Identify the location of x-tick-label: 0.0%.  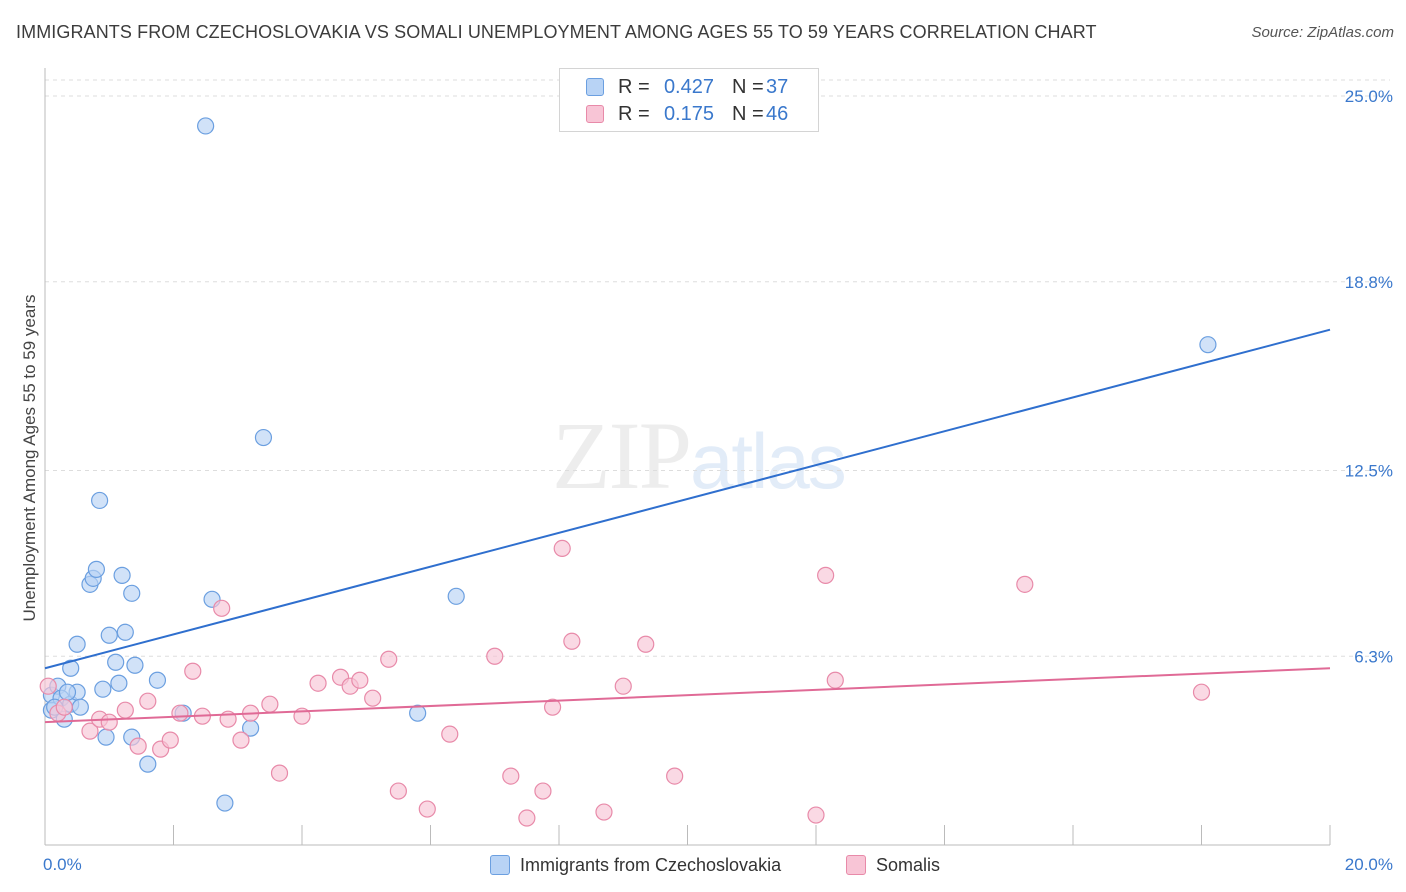
(62, 864).